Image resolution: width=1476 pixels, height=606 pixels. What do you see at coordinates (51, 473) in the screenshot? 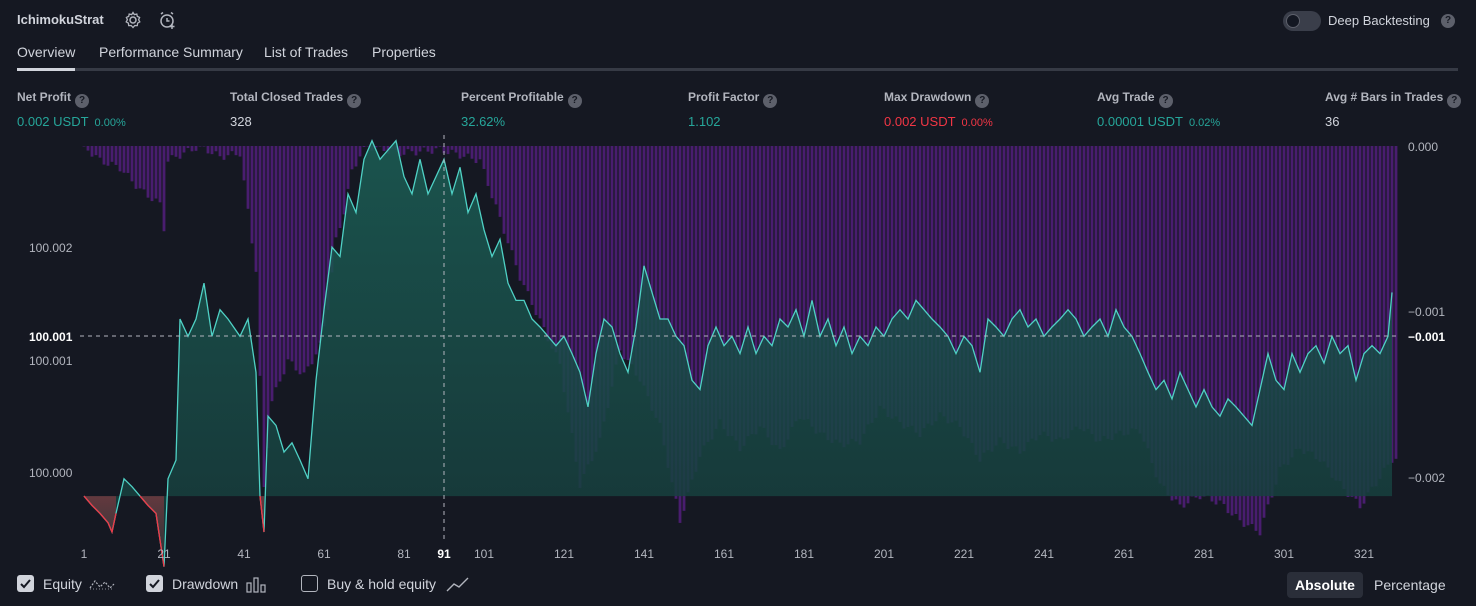
I see `left-axis-label: 100.000` at bounding box center [51, 473].